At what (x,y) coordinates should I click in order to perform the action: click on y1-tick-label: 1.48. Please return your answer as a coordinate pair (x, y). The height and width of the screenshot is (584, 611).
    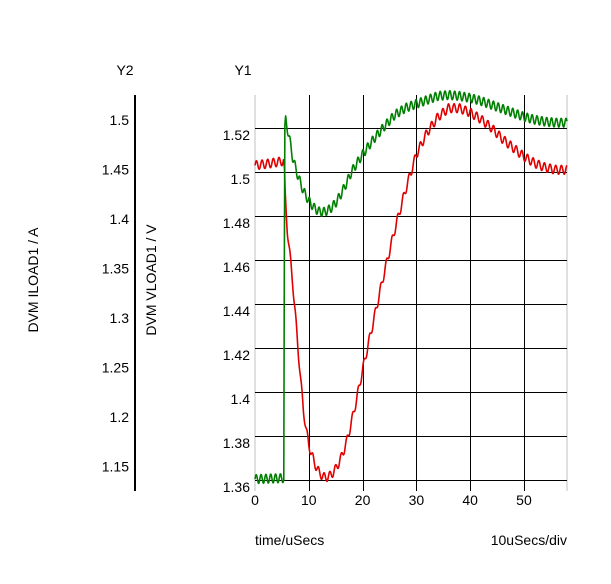
    Looking at the image, I should click on (236, 223).